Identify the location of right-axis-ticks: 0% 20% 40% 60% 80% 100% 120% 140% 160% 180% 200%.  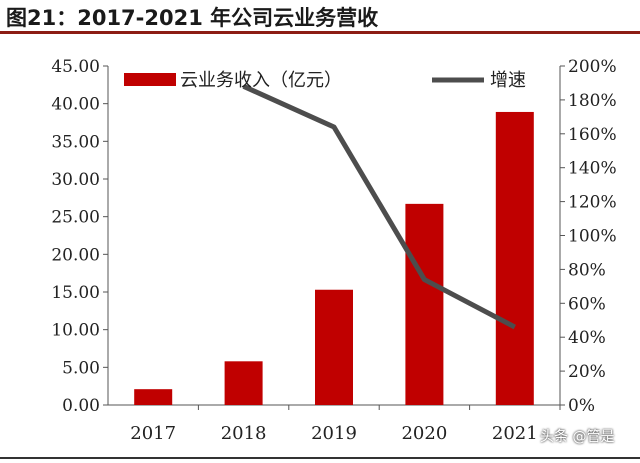
(588, 236).